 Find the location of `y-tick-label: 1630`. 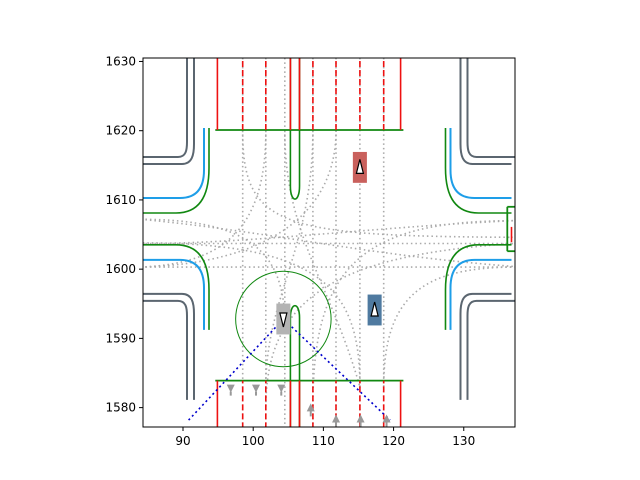

y-tick-label: 1630 is located at coordinates (120, 61).